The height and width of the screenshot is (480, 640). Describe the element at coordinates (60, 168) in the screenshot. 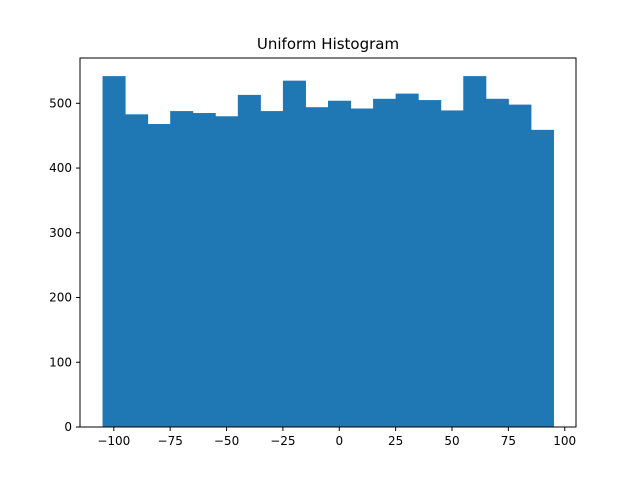

I see `y-tick-label: 400` at that location.